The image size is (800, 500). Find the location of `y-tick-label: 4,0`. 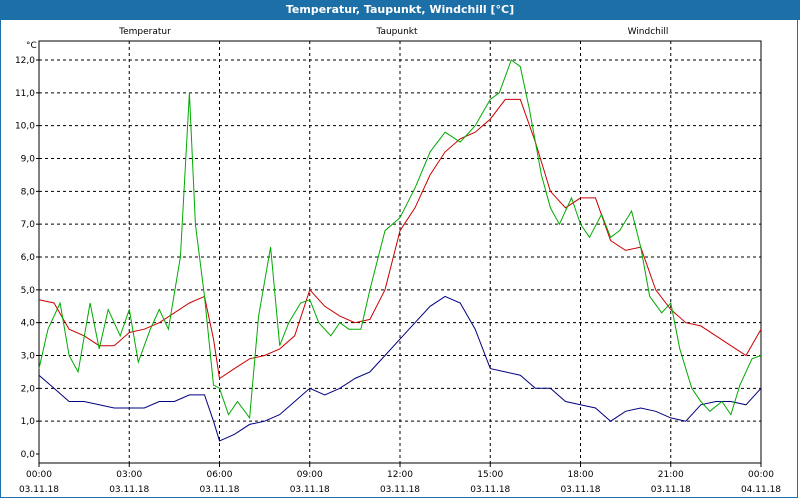

y-tick-label: 4,0 is located at coordinates (28, 324).